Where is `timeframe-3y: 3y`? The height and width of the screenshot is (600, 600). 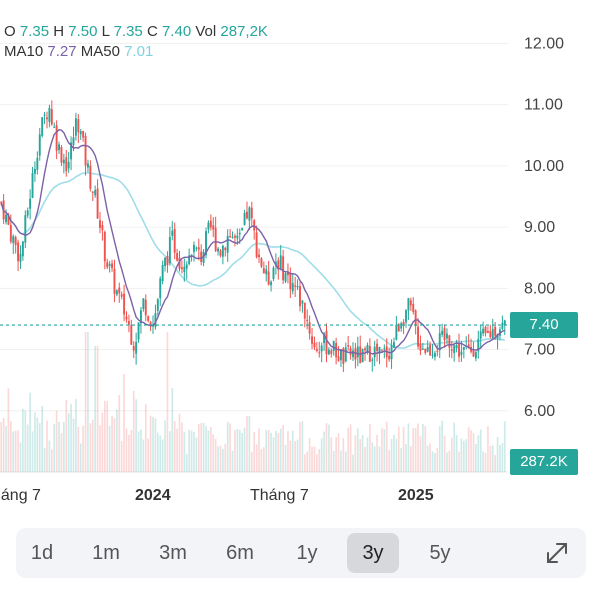
timeframe-3y: 3y is located at coordinates (373, 553).